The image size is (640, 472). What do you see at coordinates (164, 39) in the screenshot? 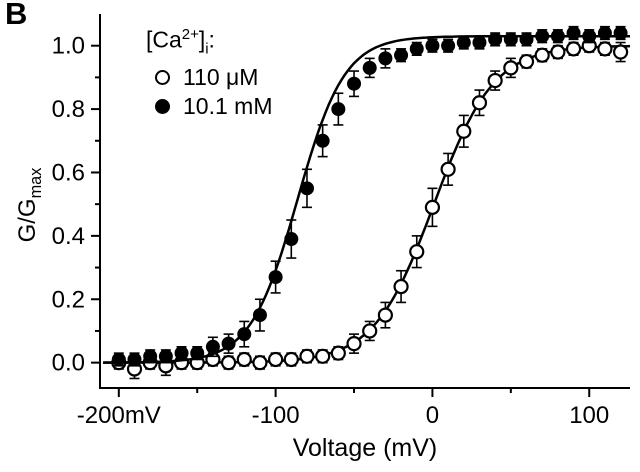
I see `legend-title-prefix: [Ca` at bounding box center [164, 39].